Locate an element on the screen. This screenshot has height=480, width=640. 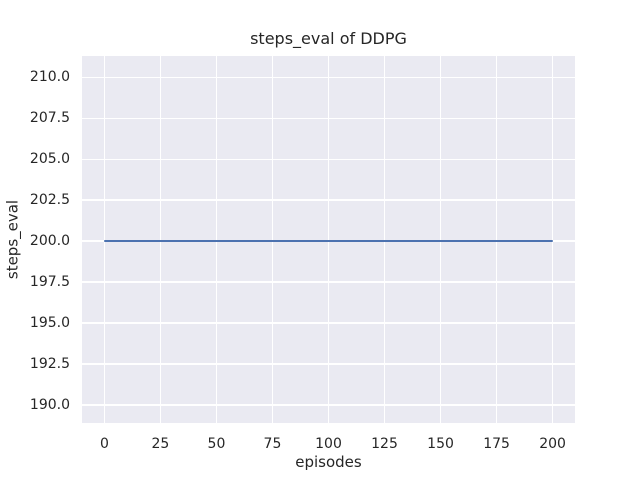
data-line-ddpg is located at coordinates (328, 241).